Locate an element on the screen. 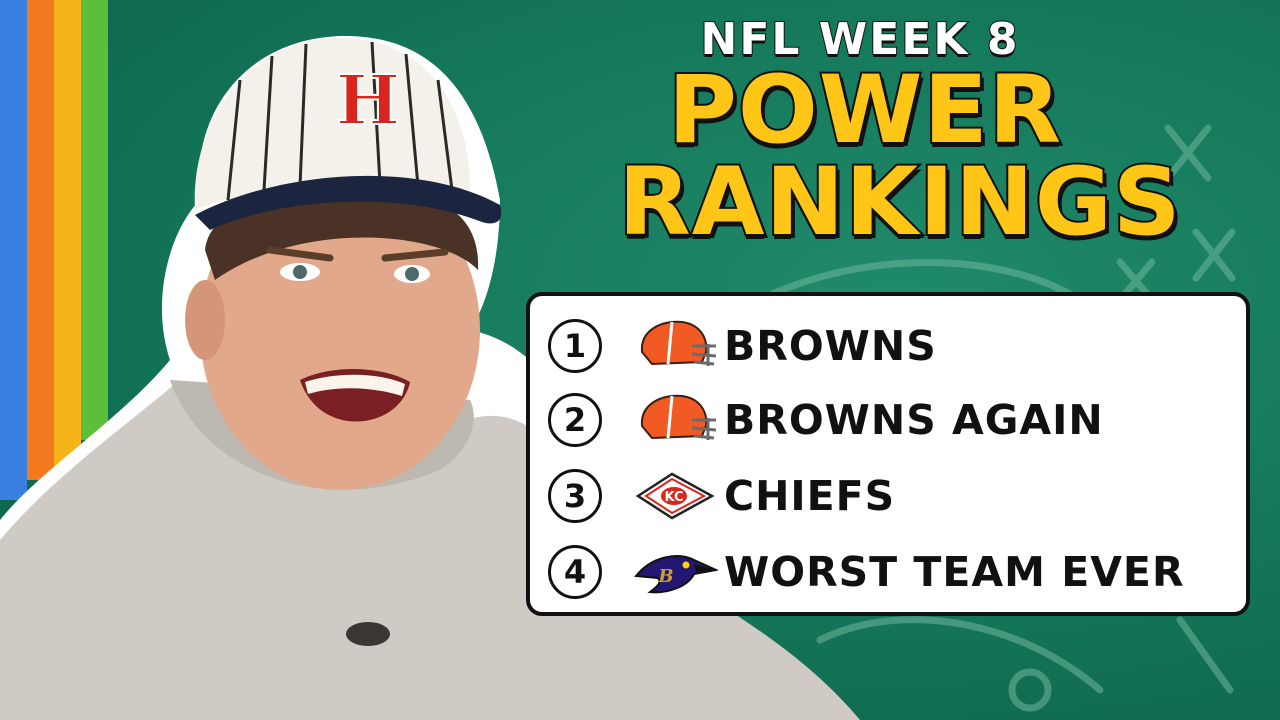  ranking-row: 3 KC CHIEFS is located at coordinates (893, 497).